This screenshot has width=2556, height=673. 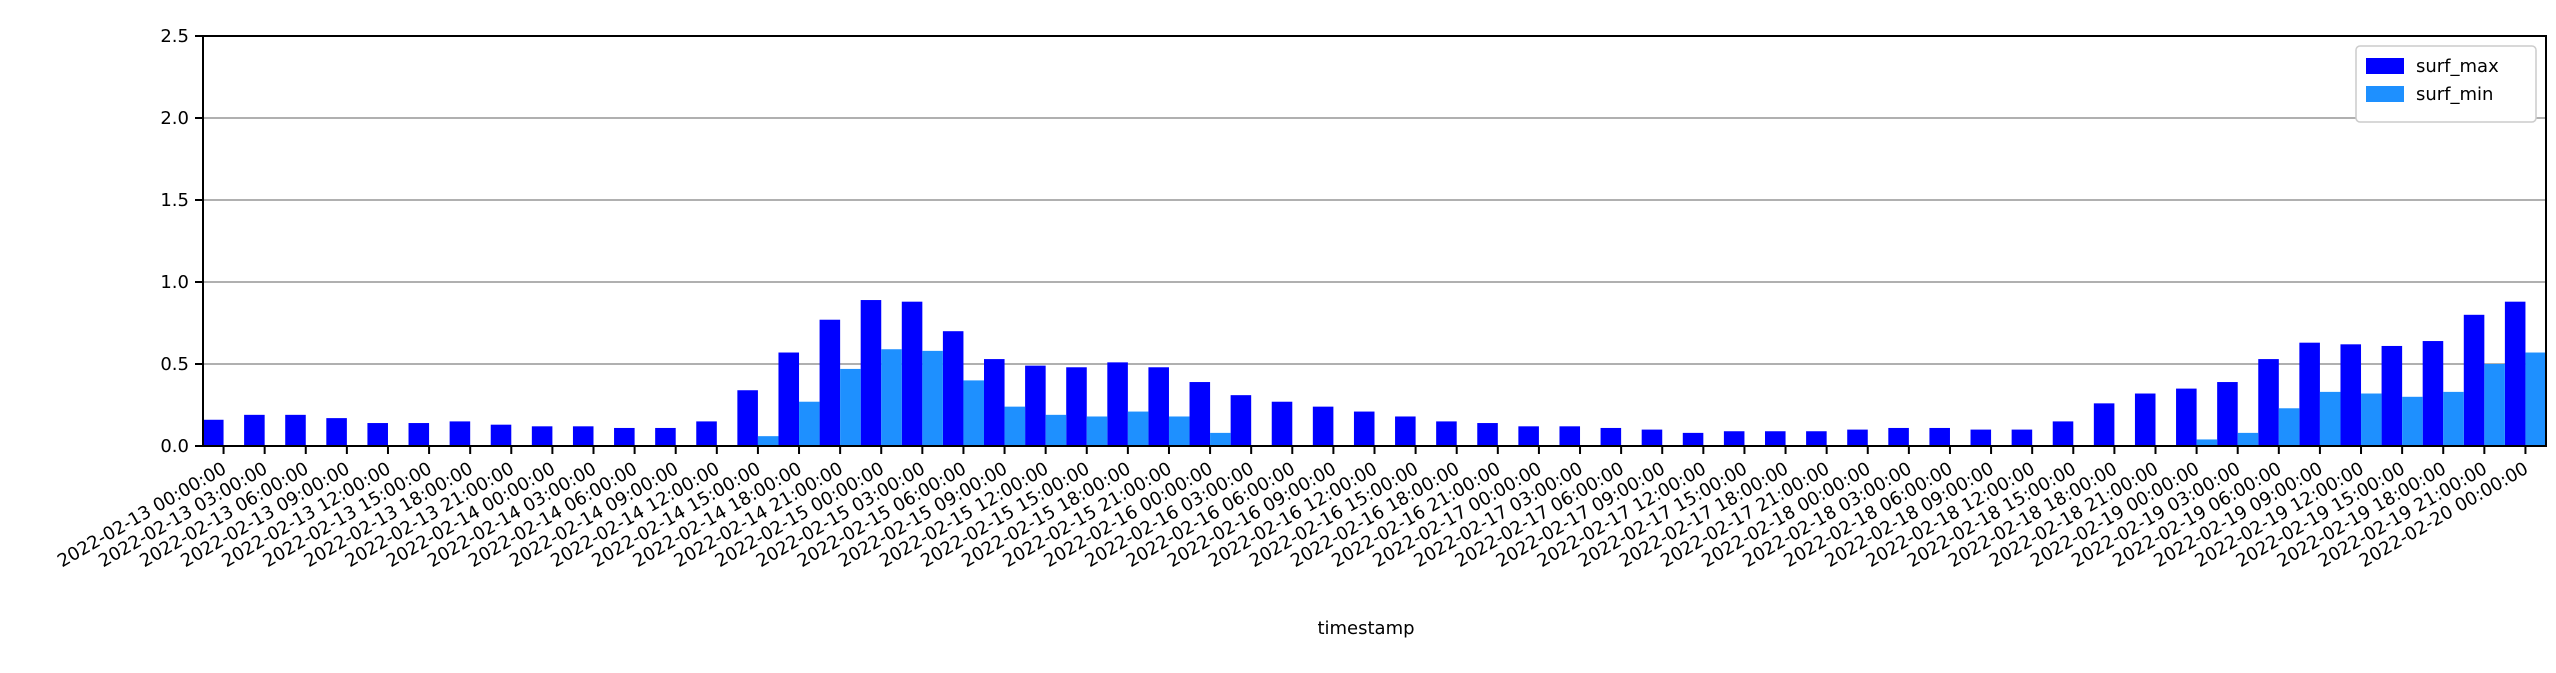 What do you see at coordinates (174, 364) in the screenshot?
I see `y-tick-label: 0.5` at bounding box center [174, 364].